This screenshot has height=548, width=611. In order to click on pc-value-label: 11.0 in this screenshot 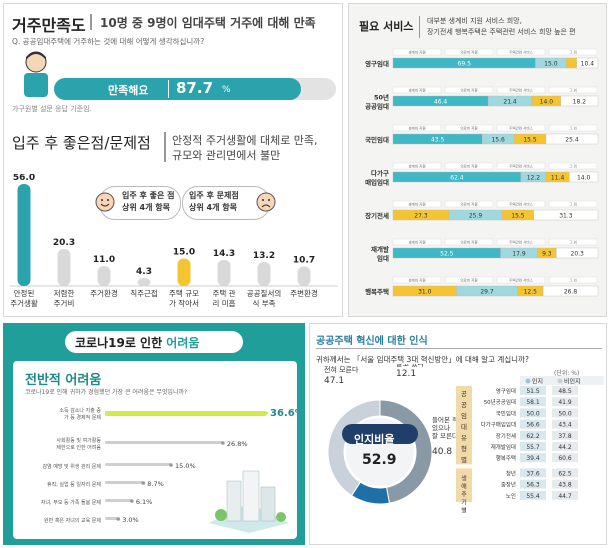, I will do `click(104, 260)`.